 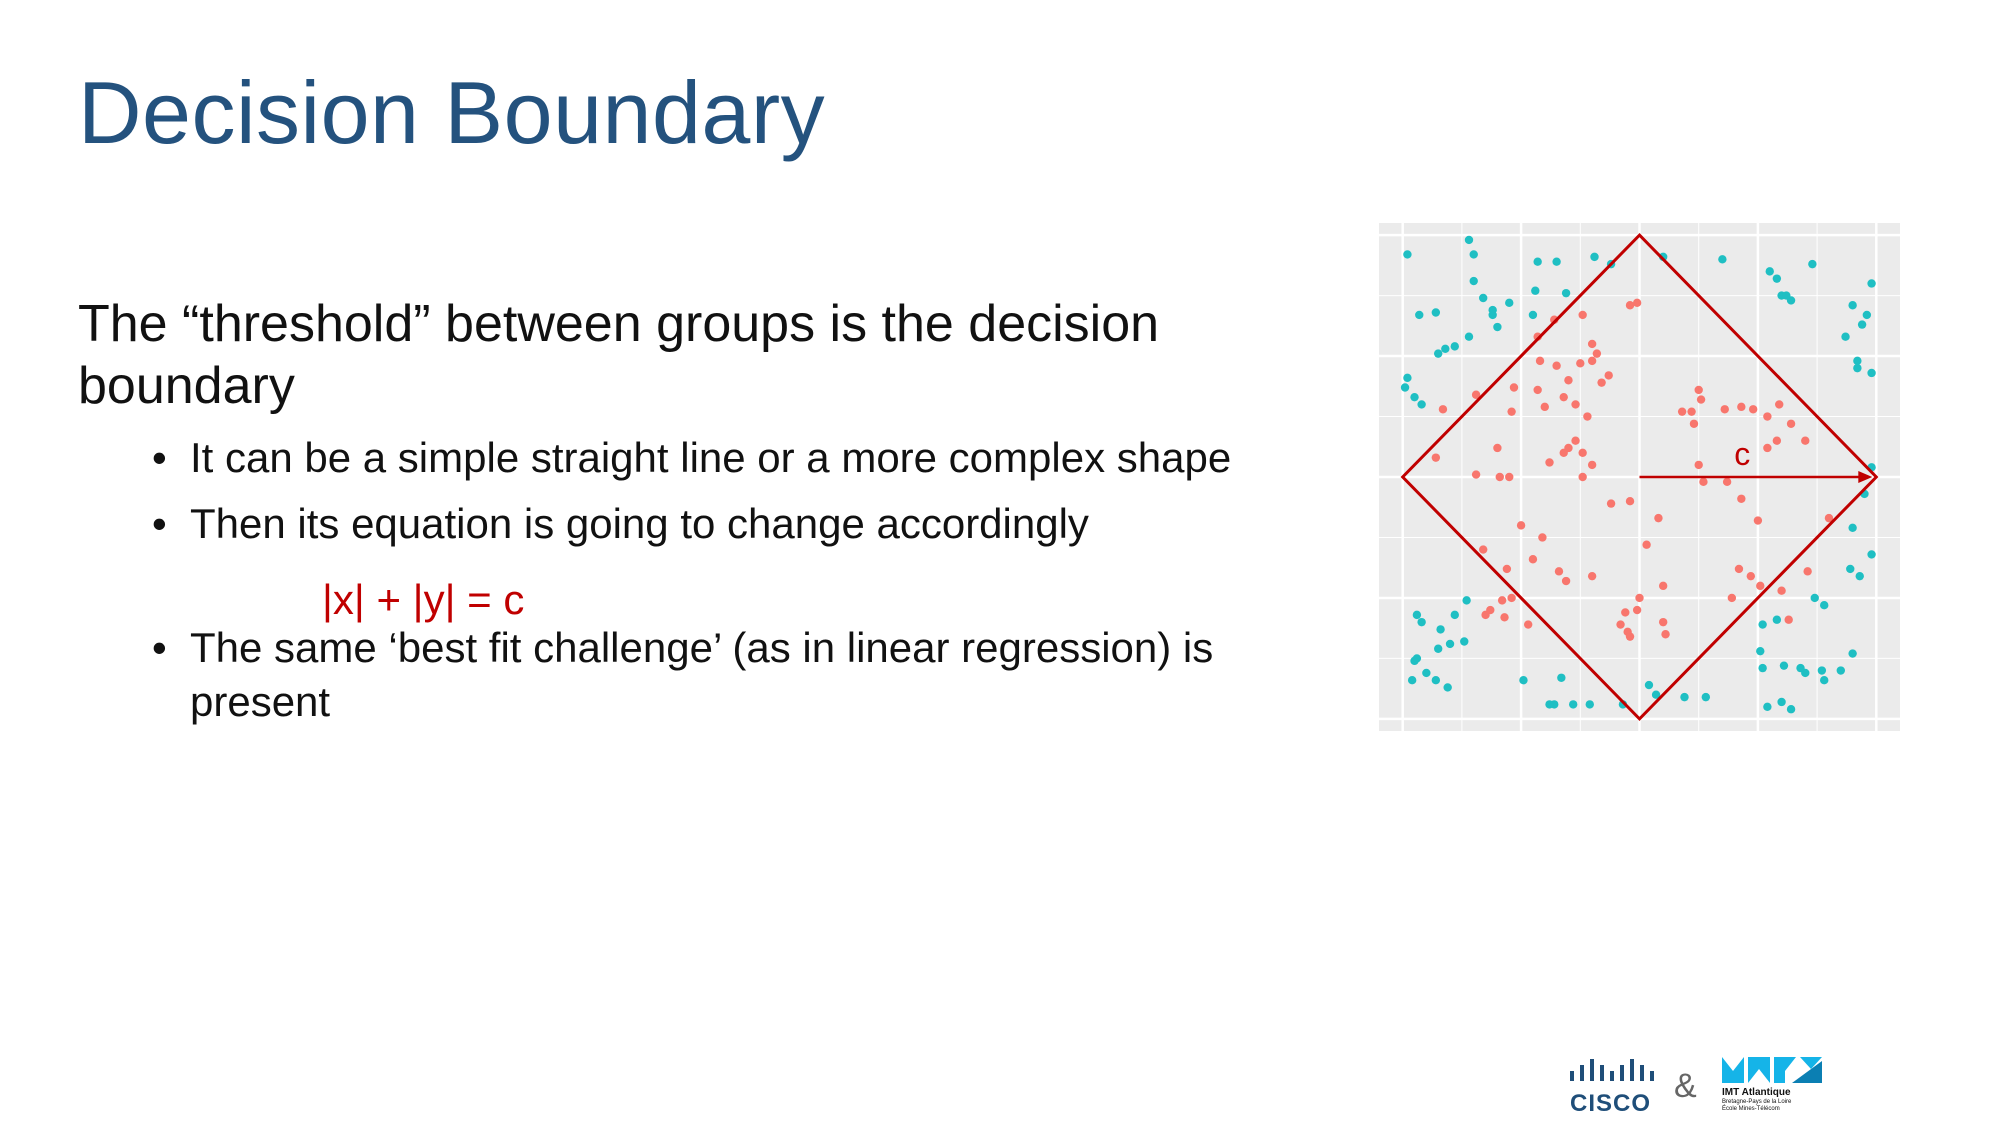 What do you see at coordinates (1742, 454) in the screenshot?
I see `arrow-label: c` at bounding box center [1742, 454].